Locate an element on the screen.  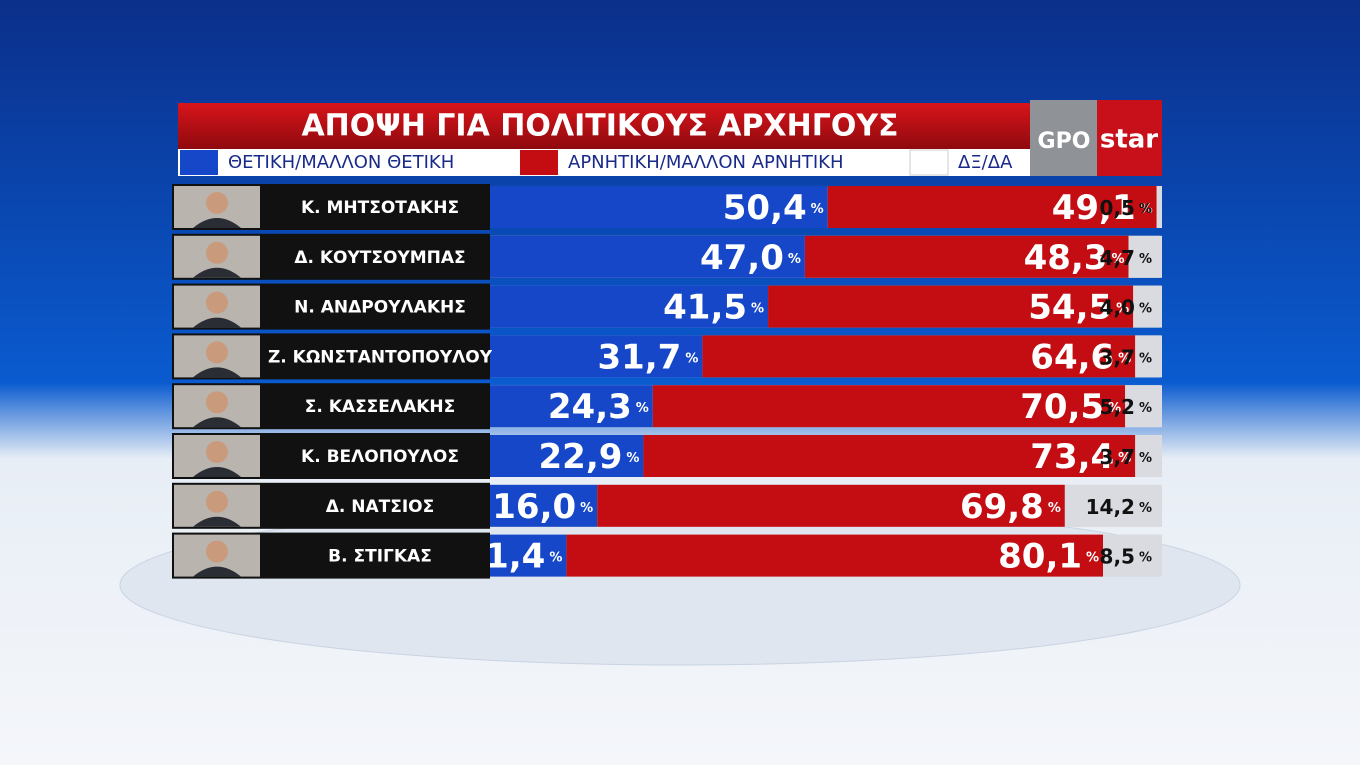
logo-star: star is located at coordinates (1129, 140).